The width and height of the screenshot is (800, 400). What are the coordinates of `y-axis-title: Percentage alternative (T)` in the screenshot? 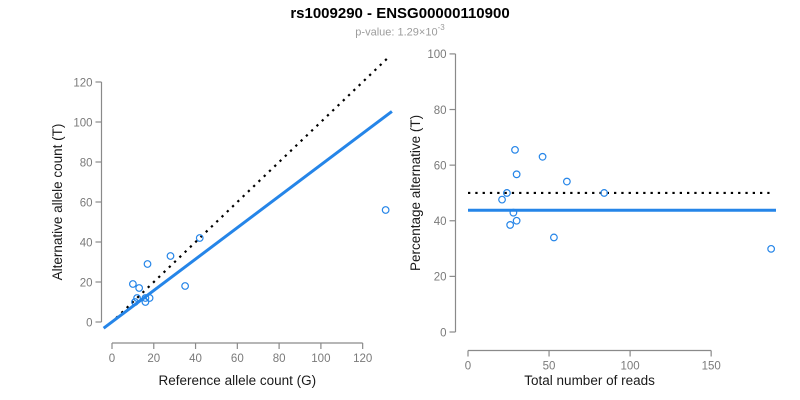 It's located at (415, 193).